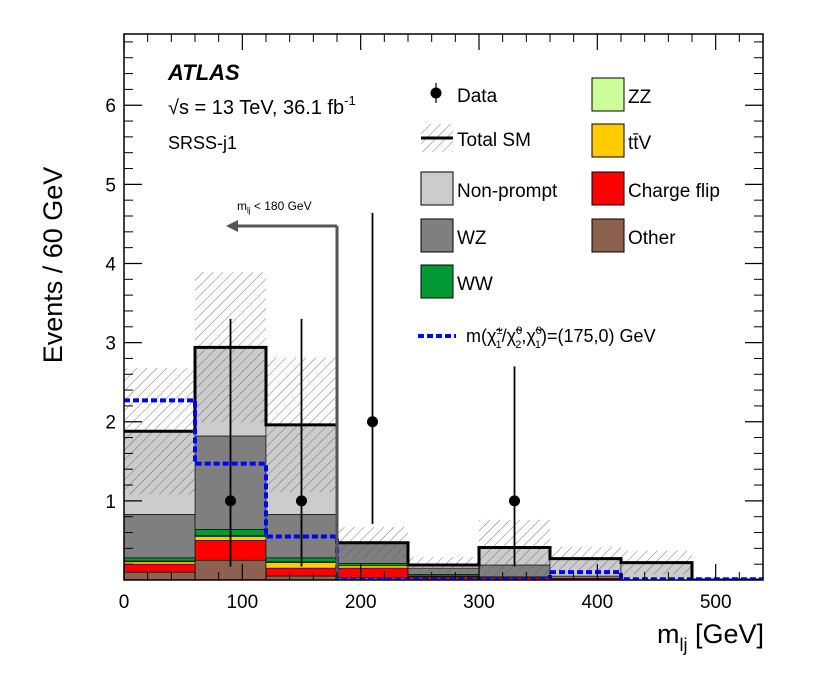 Image resolution: width=830 pixels, height=683 pixels. What do you see at coordinates (640, 97) in the screenshot?
I see `legend-label-zz: ZZ` at bounding box center [640, 97].